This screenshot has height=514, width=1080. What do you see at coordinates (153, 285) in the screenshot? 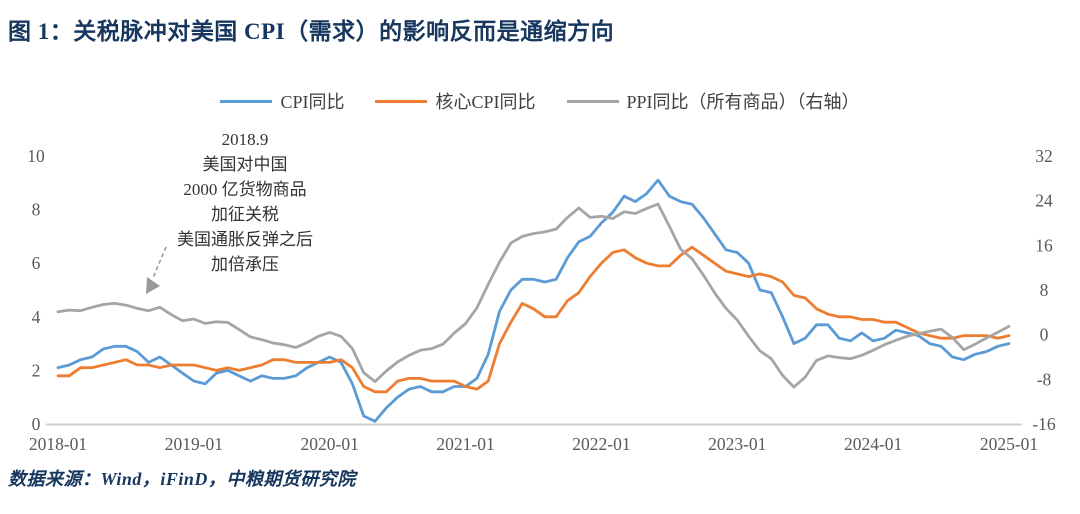
I see `annotation-arrow-head` at bounding box center [153, 285].